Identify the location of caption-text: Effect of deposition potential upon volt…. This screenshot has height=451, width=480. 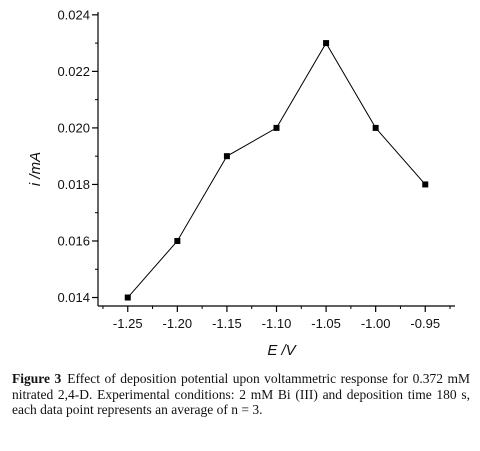
(241, 394).